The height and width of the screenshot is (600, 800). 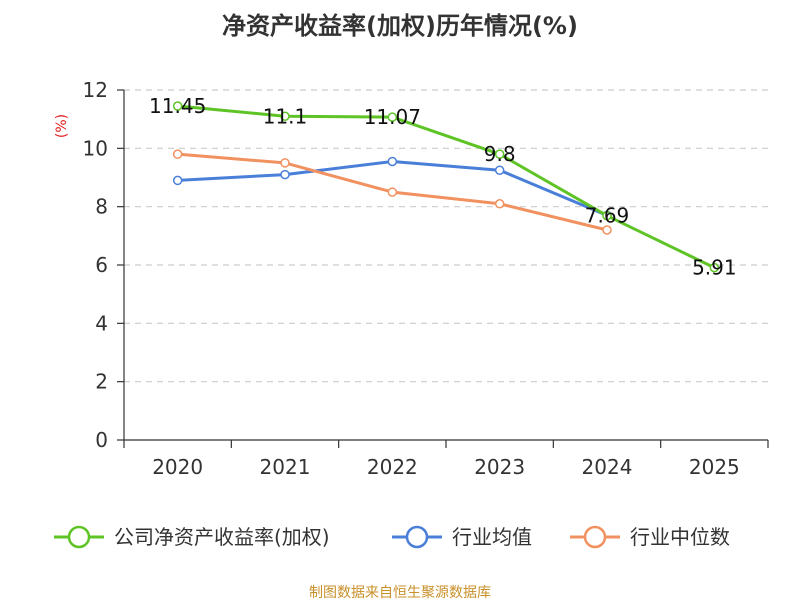 What do you see at coordinates (101, 382) in the screenshot?
I see `y-tick-label: 2` at bounding box center [101, 382].